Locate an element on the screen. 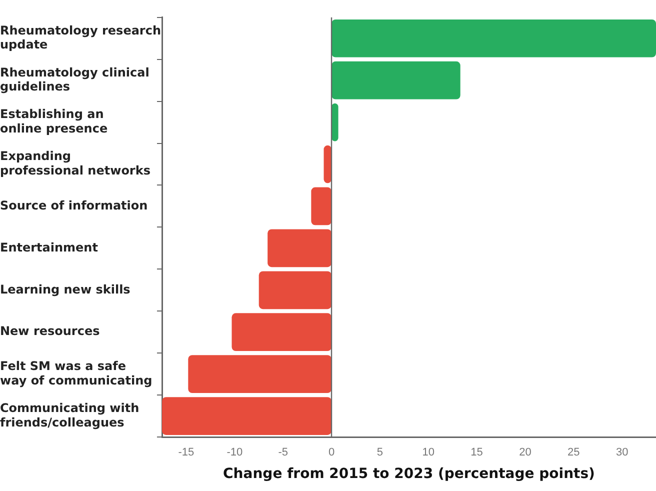  x-tick-label: -10 is located at coordinates (234, 452).